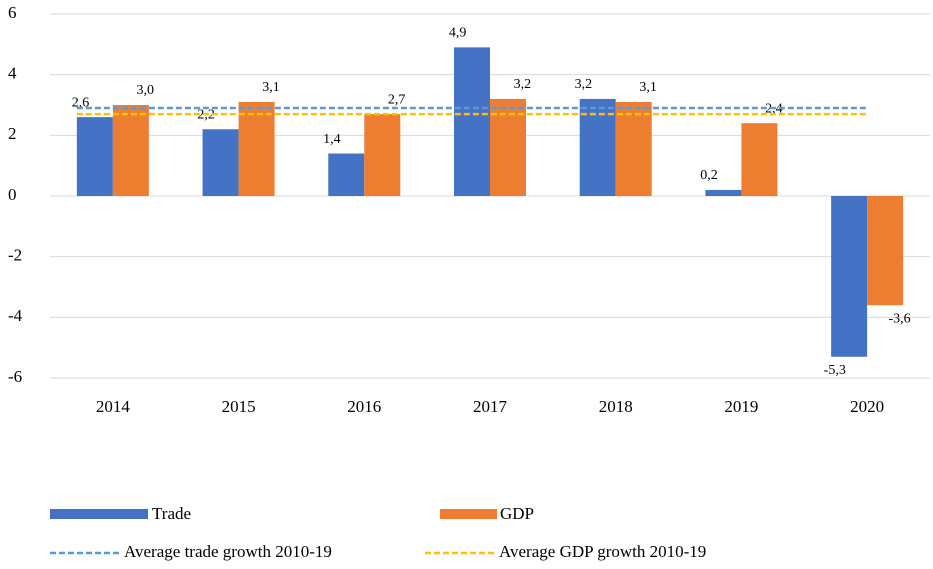 This screenshot has width=933, height=569. What do you see at coordinates (12, 12) in the screenshot?
I see `y-tick-label: 6` at bounding box center [12, 12].